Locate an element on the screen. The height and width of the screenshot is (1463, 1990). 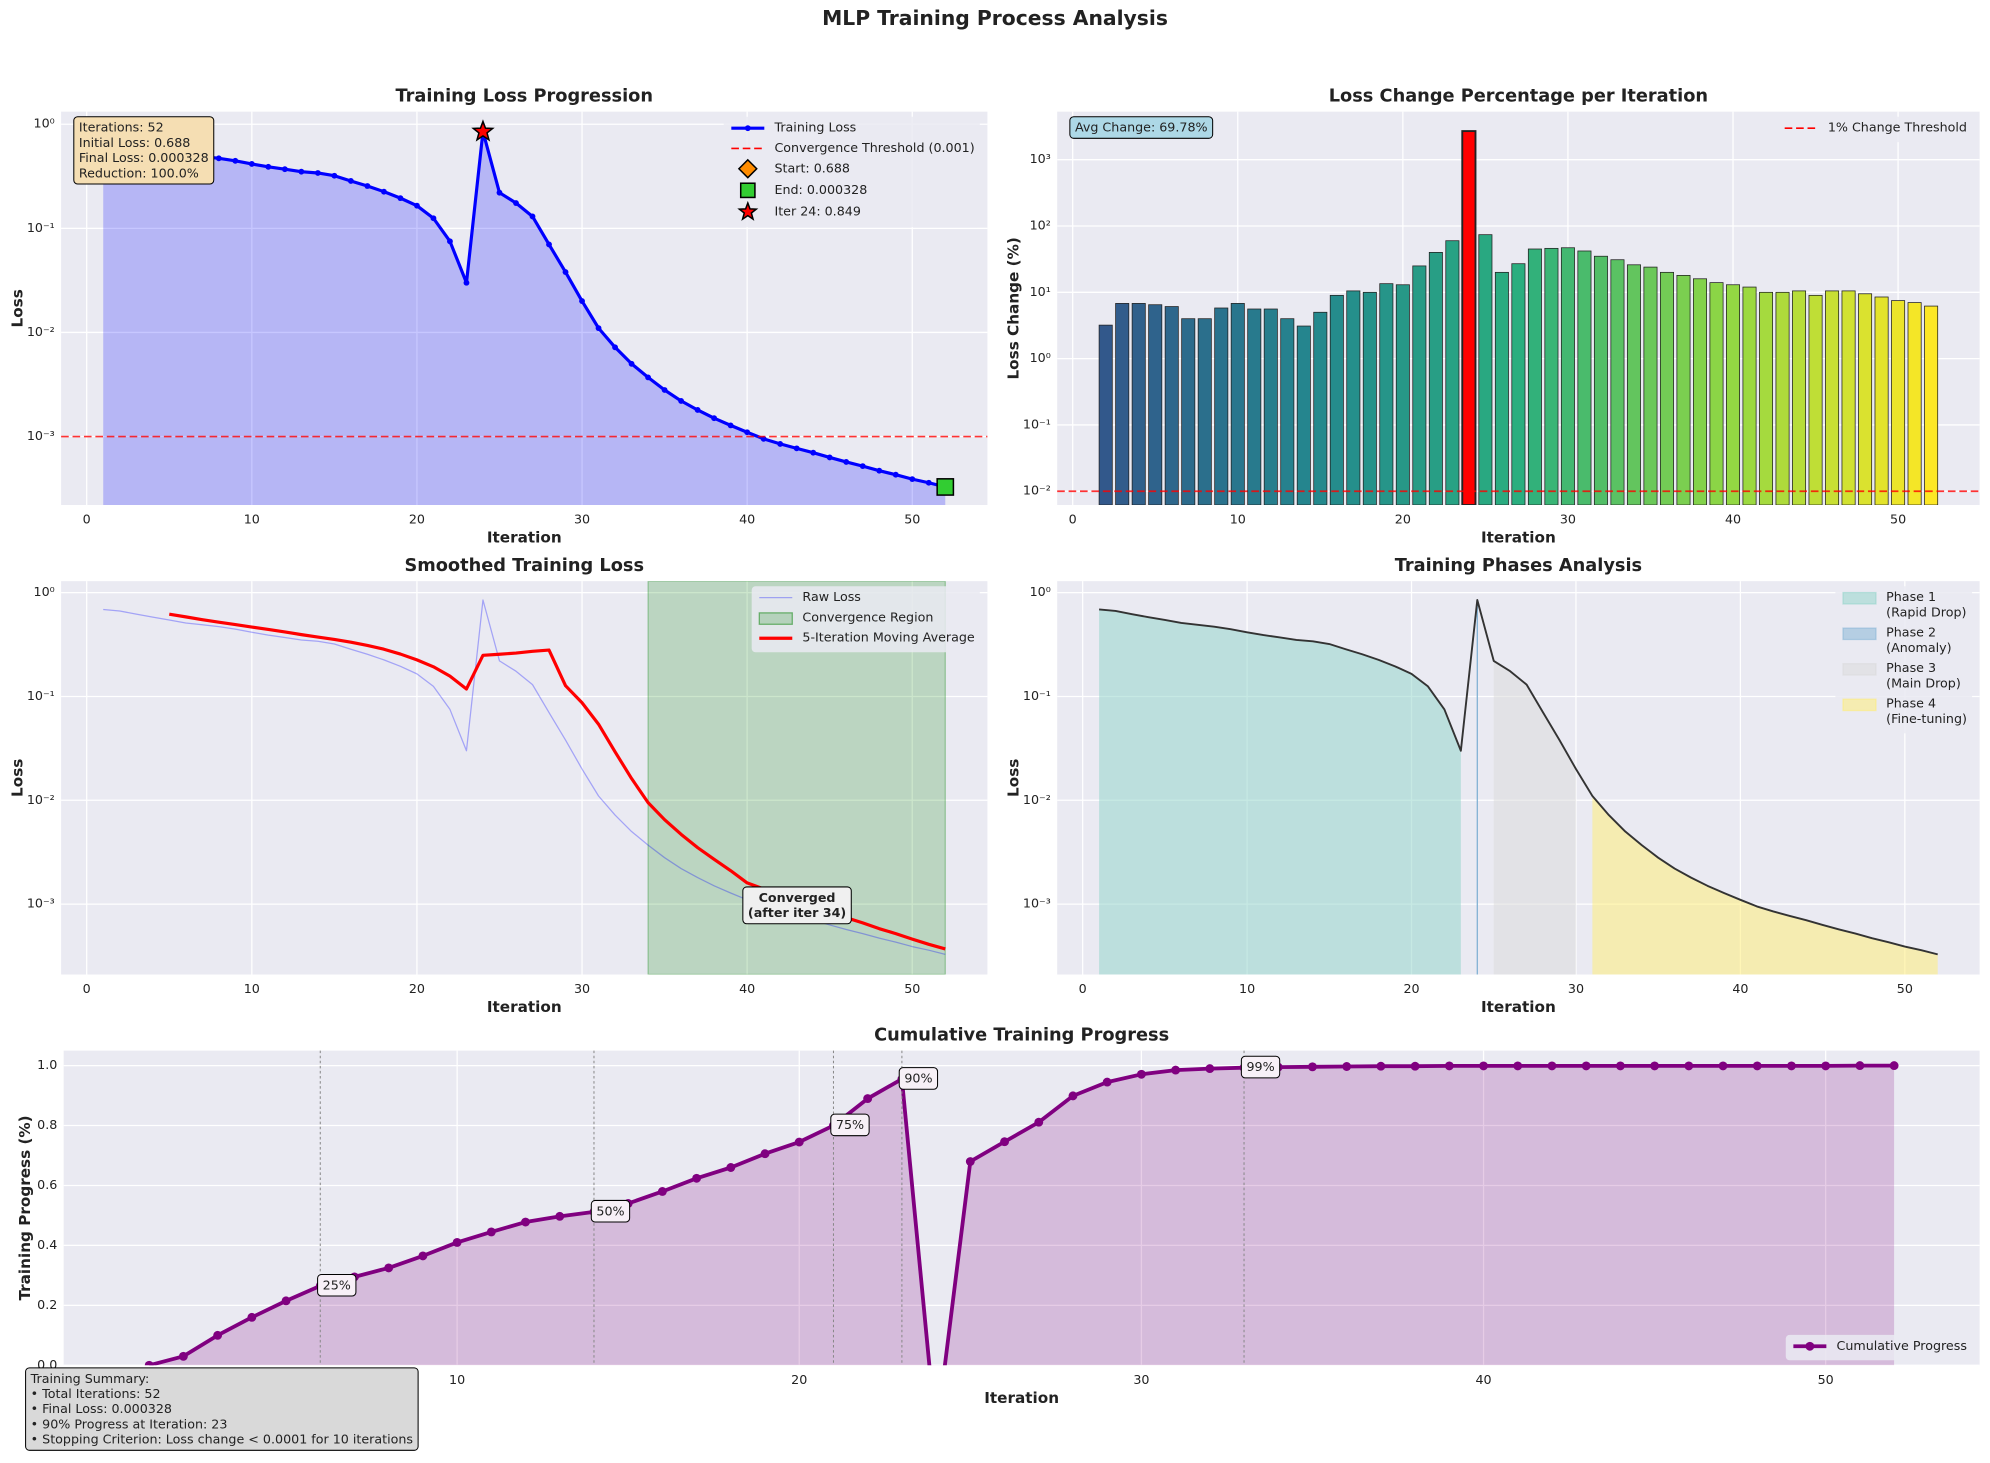
text-box-line: Converged is located at coordinates (797, 897).